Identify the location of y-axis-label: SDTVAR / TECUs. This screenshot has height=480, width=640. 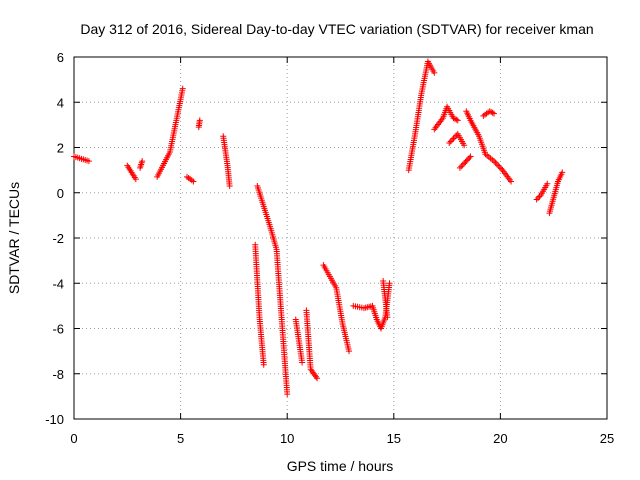
(14, 238).